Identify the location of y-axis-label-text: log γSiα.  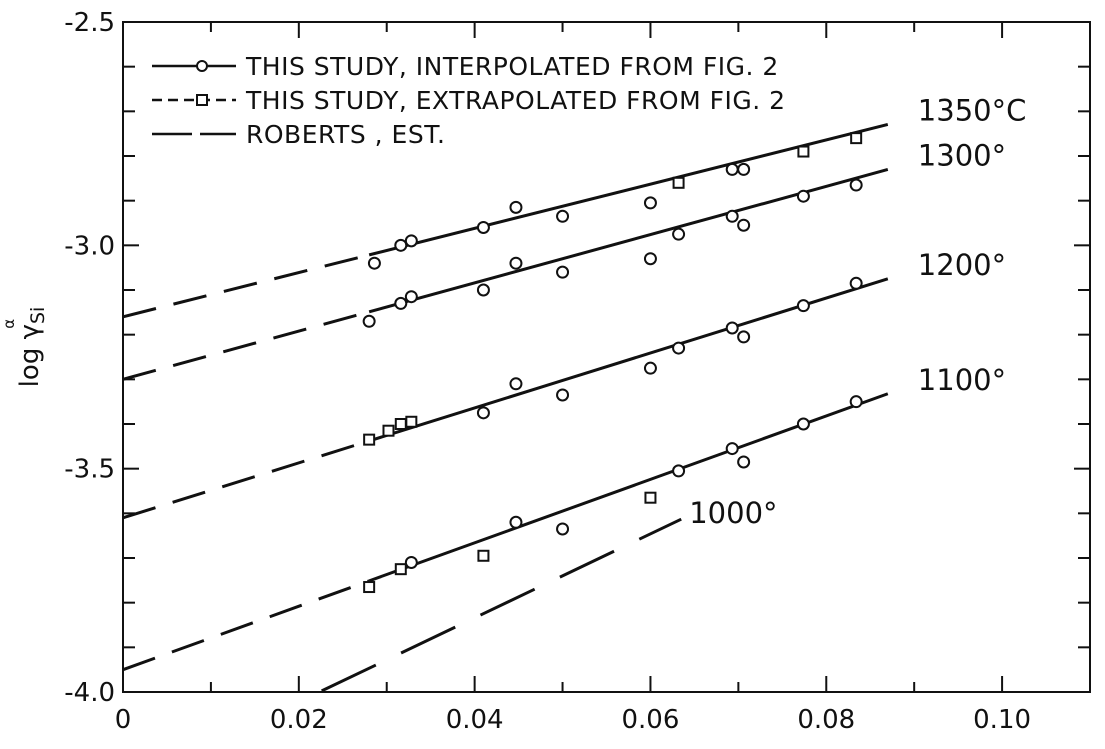
(24, 347).